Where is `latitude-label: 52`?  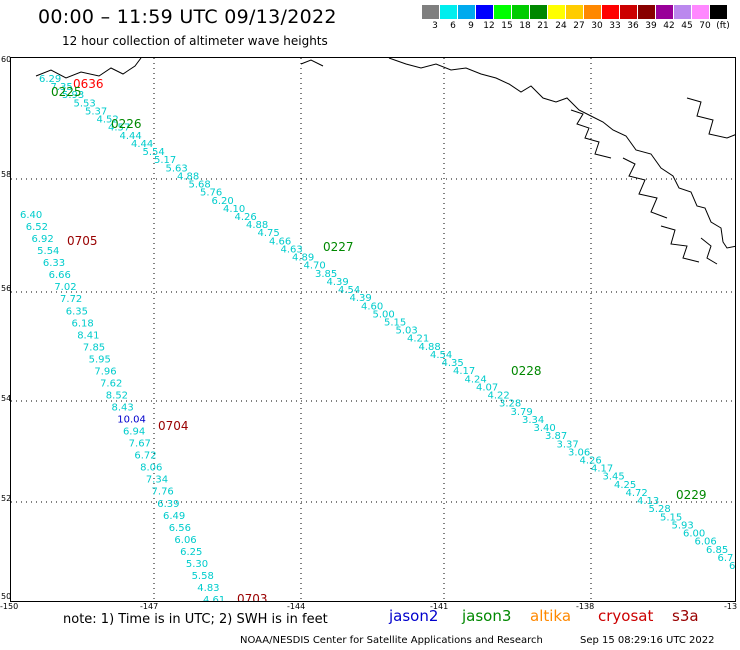 latitude-label: 52 is located at coordinates (6, 498).